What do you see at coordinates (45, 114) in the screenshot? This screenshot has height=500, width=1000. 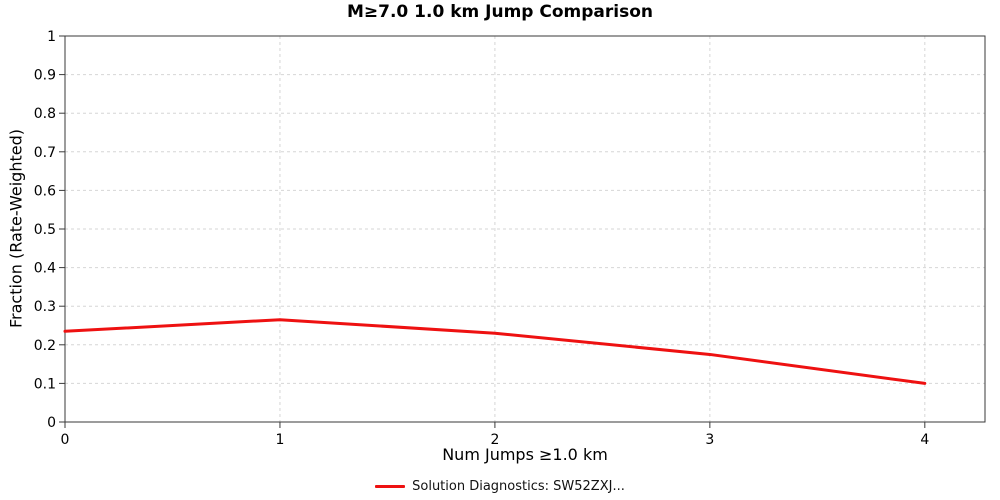 I see `y-tick-label: 0.8` at bounding box center [45, 114].